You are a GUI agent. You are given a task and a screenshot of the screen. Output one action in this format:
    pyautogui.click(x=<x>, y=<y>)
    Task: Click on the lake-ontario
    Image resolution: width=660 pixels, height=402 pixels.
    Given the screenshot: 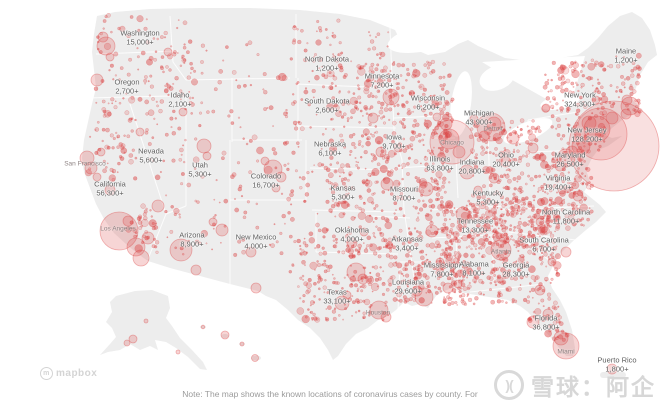 What is the action you would take?
    pyautogui.click(x=560, y=102)
    